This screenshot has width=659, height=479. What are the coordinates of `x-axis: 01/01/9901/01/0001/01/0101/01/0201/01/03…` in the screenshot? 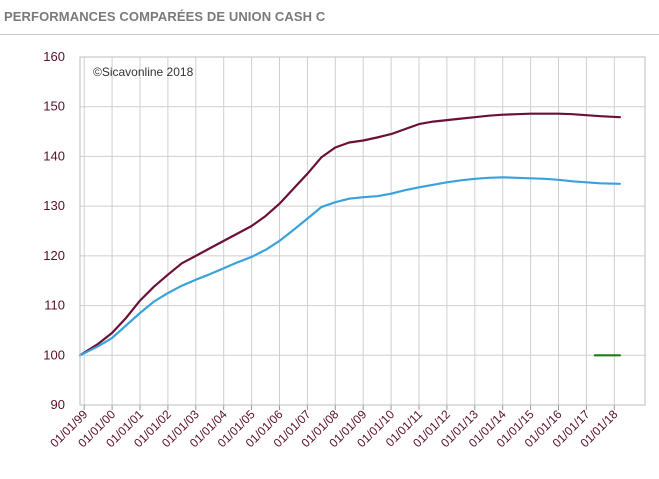 It's located at (334, 427).